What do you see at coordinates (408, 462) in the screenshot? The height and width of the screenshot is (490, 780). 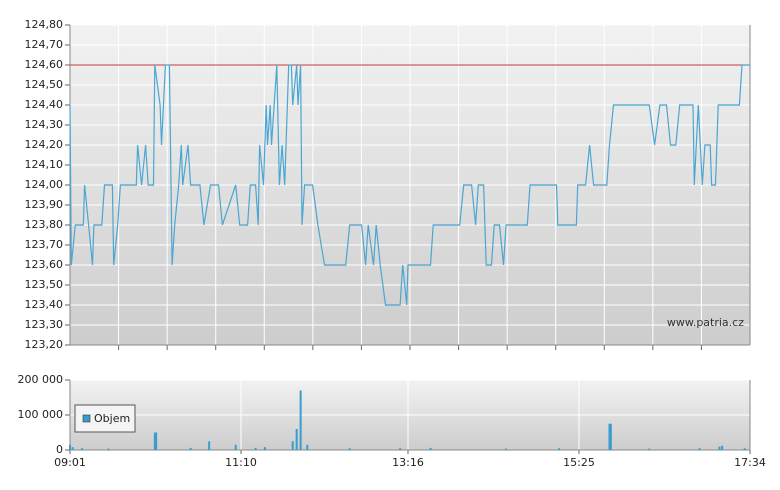 I see `x-tick-label: 13:16` at bounding box center [408, 462].